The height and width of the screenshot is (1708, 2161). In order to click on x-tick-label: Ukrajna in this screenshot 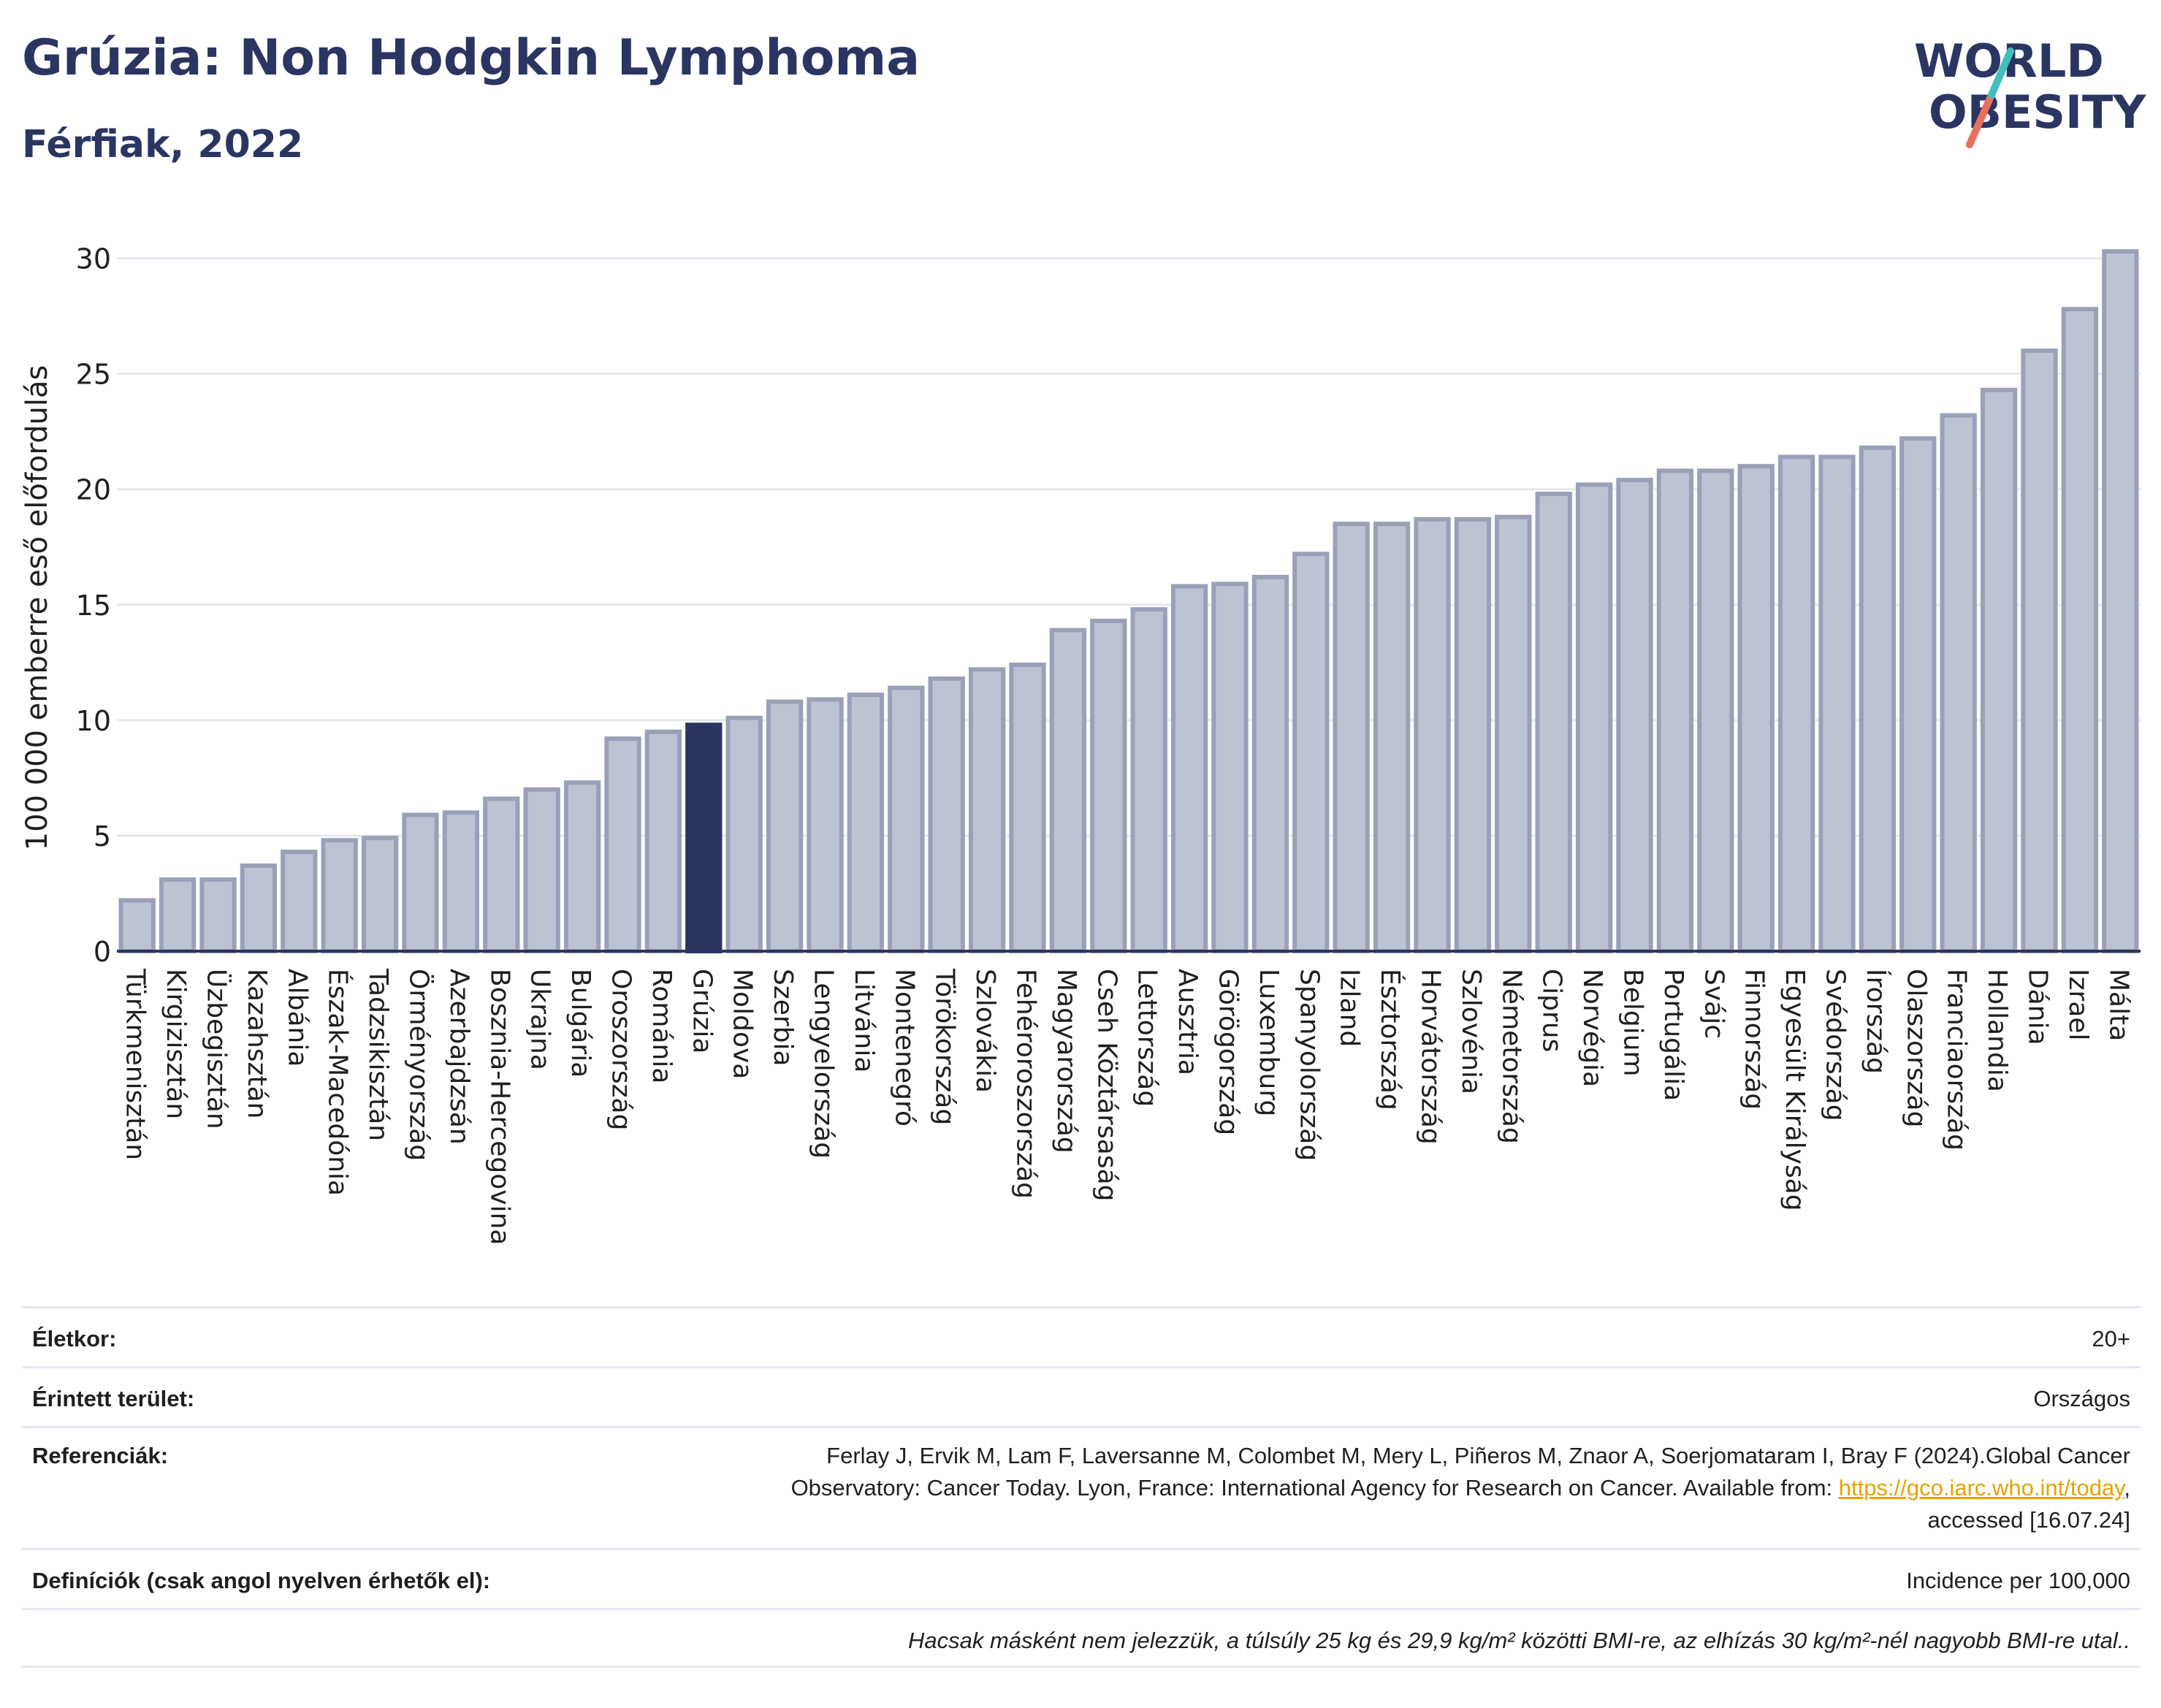, I will do `click(540, 1020)`.